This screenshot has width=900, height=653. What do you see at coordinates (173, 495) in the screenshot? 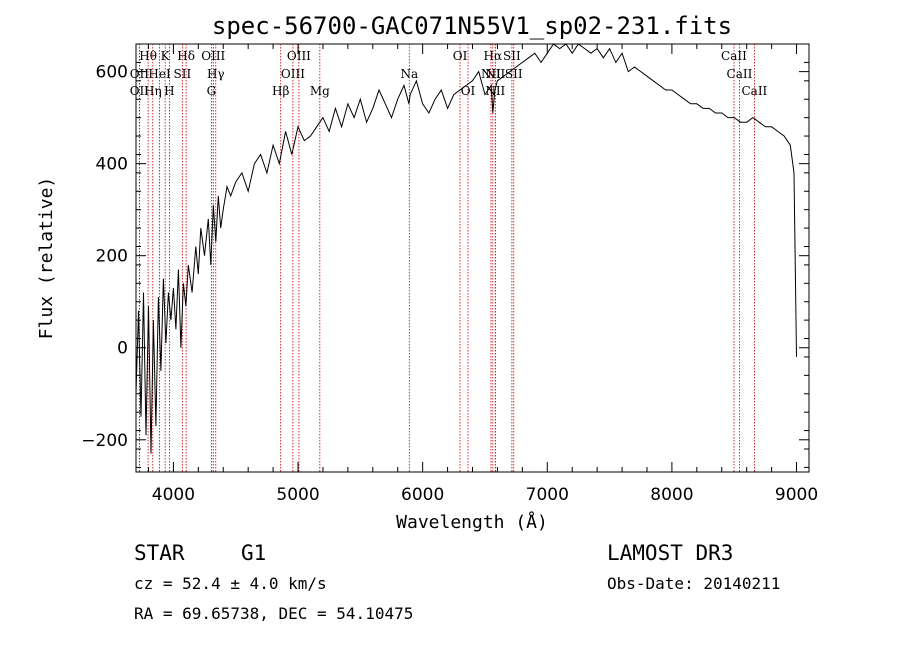
I see `x-tick-label: 4000` at bounding box center [173, 495].